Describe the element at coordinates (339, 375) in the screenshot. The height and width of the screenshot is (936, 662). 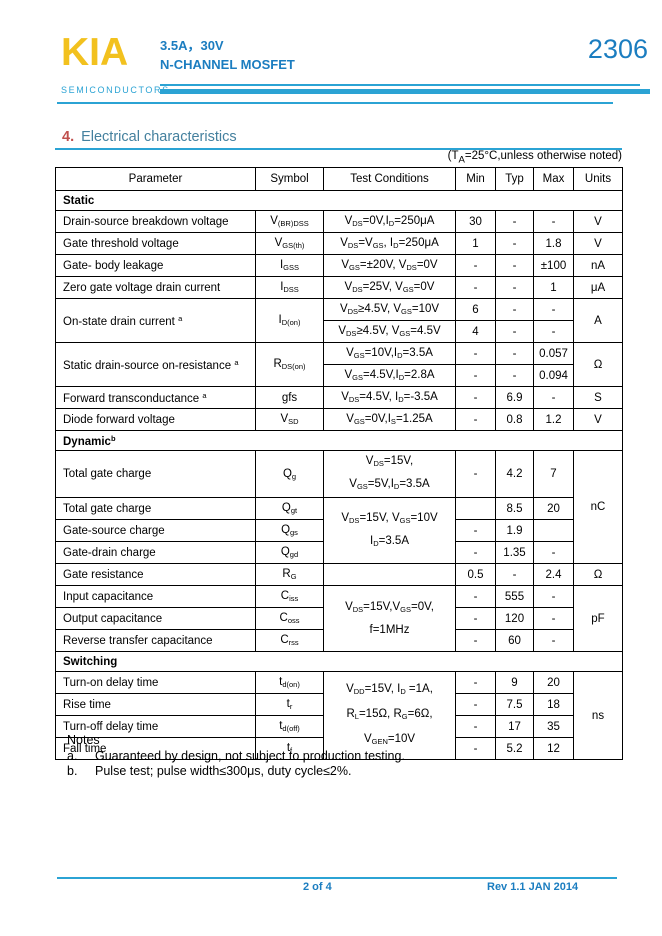
I see `row-rdson-2: VGS=4.5V,ID=2.8A - - 0.094` at that location.